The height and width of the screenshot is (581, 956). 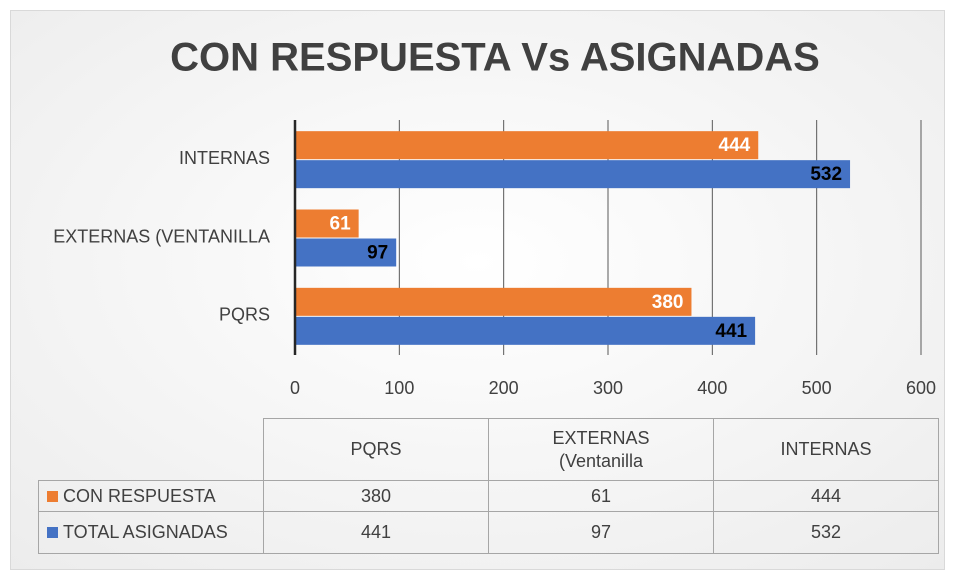 I want to click on table-cell: 61, so click(x=601, y=496).